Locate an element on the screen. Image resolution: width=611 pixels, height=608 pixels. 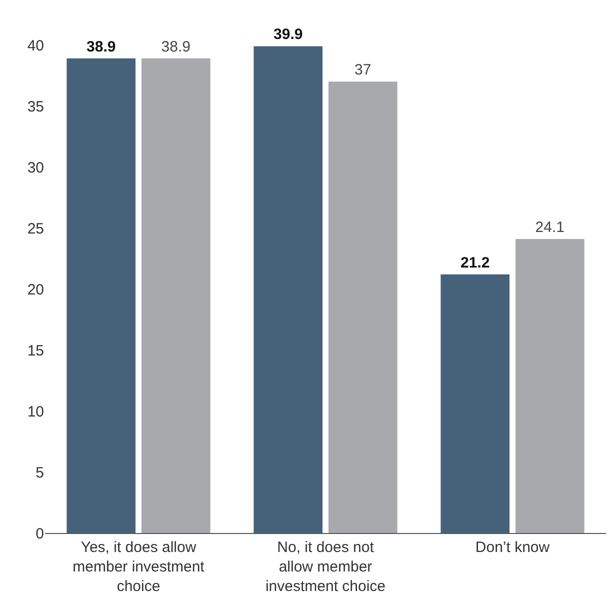
y-tick-label: 20 is located at coordinates (35, 289).